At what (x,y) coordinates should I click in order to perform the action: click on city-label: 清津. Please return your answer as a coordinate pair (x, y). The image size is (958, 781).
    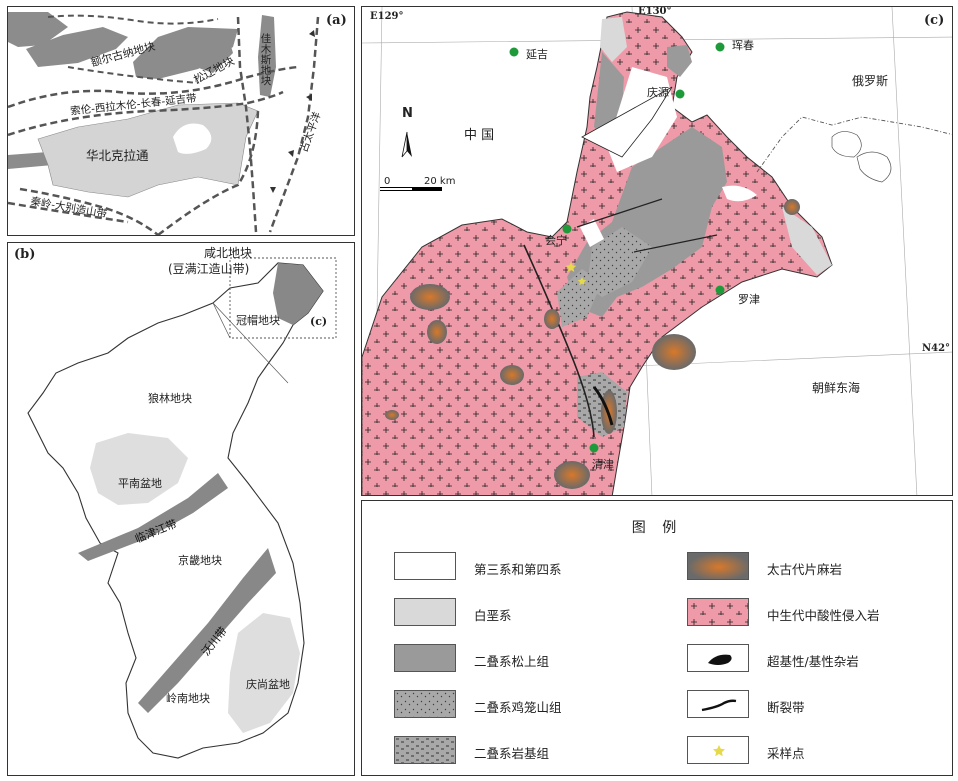
    Looking at the image, I should click on (603, 464).